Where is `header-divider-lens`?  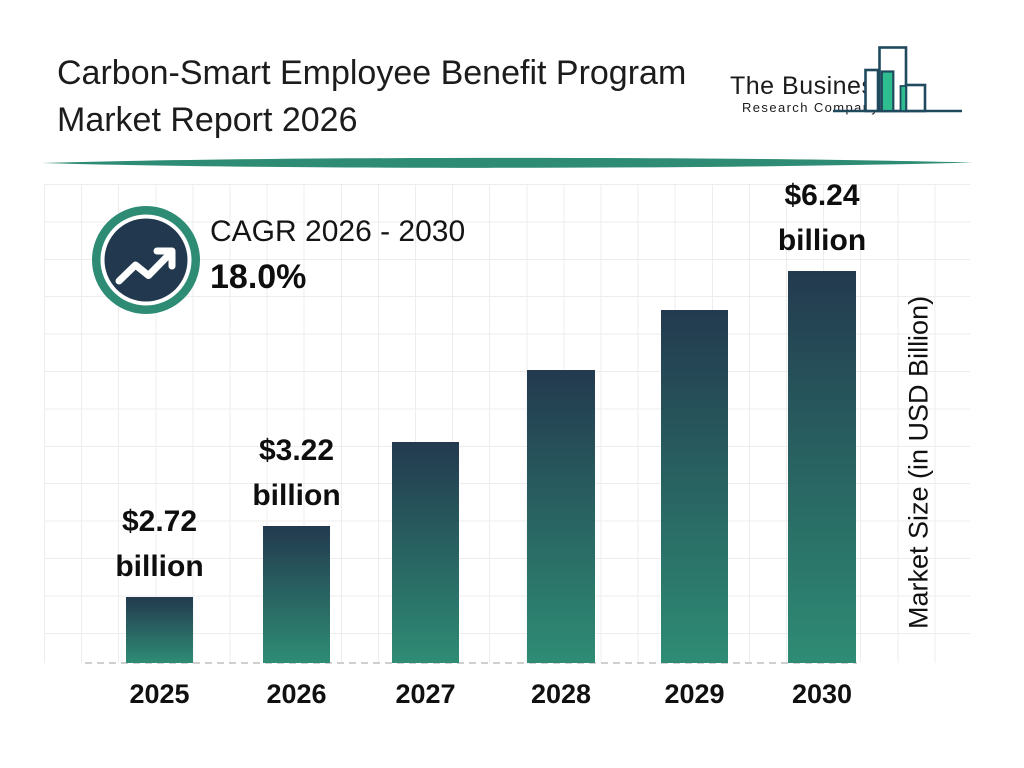
header-divider-lens is located at coordinates (507, 162).